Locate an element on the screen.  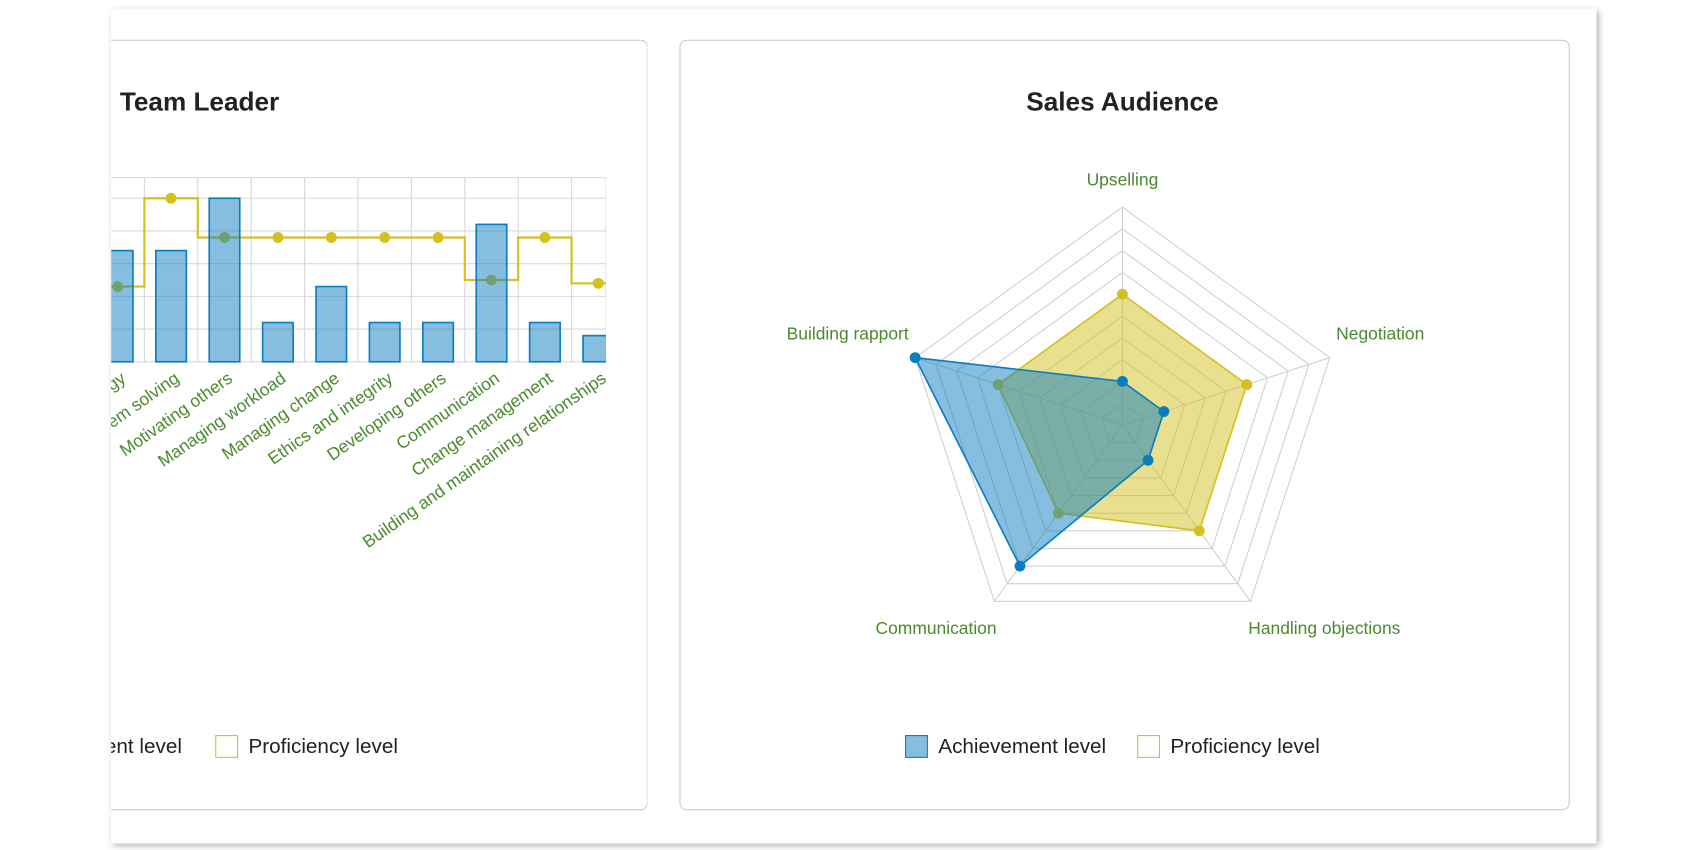
axis-label: Negotiation is located at coordinates (1380, 334).